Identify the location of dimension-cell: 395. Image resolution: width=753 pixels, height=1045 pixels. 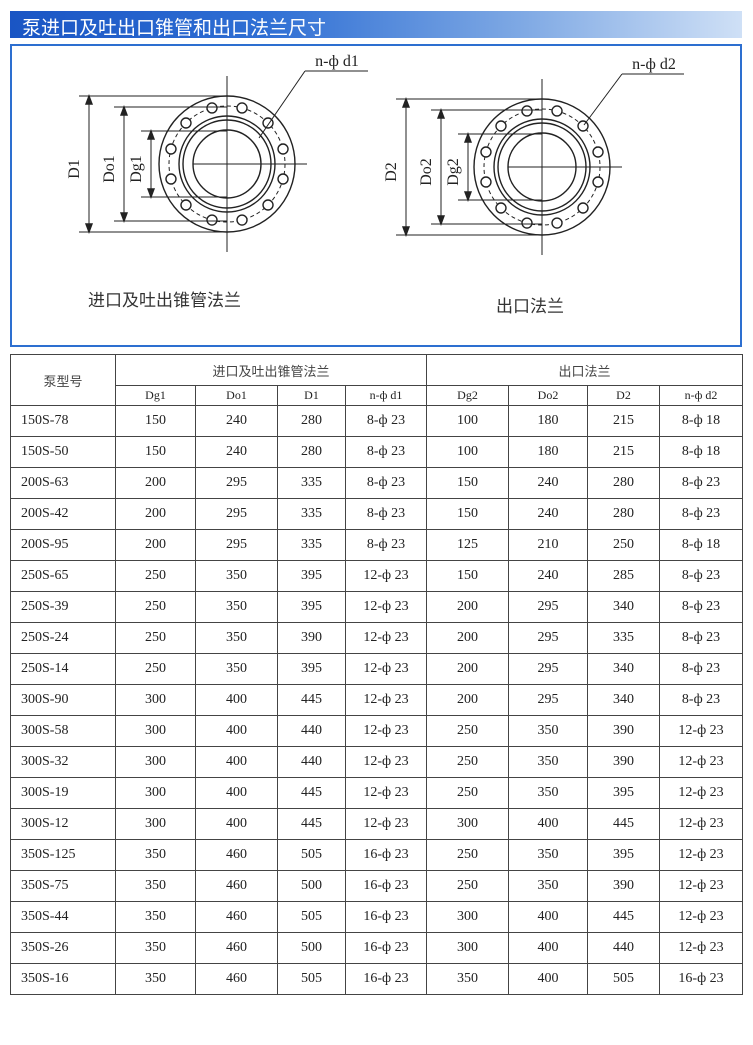
(624, 855).